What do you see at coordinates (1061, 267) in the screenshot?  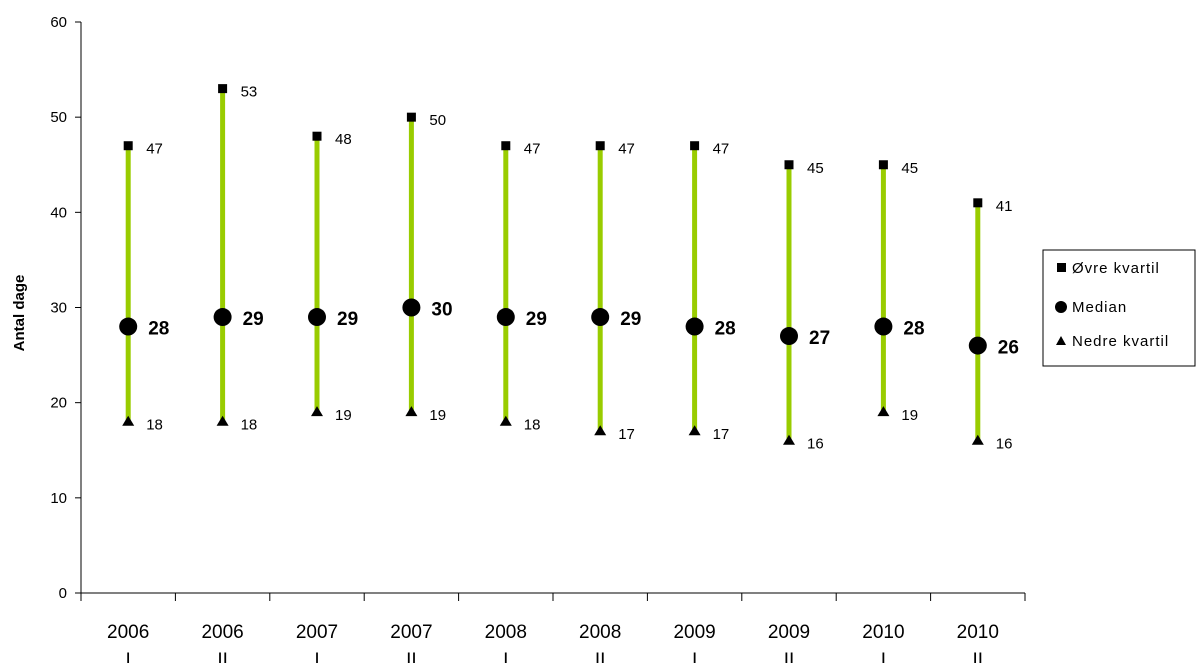 I see `legend-square-icon` at bounding box center [1061, 267].